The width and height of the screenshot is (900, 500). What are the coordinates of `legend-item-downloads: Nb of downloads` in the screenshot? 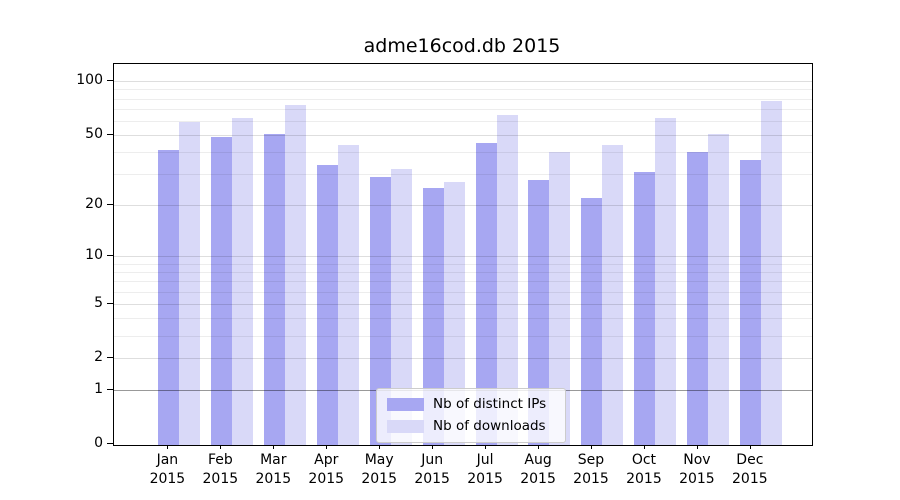 It's located at (471, 426).